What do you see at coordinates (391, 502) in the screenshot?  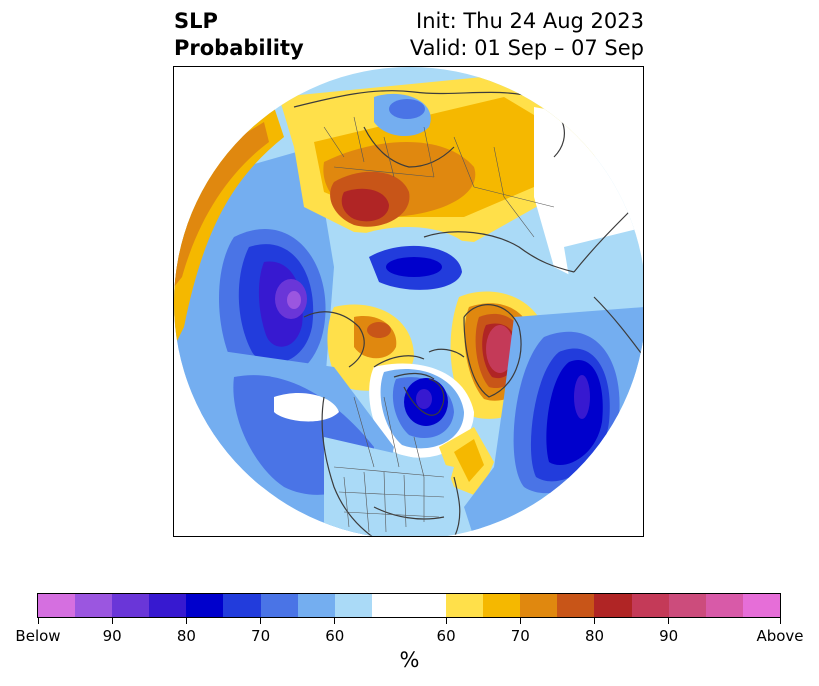 I see `us-state-borders` at bounding box center [391, 502].